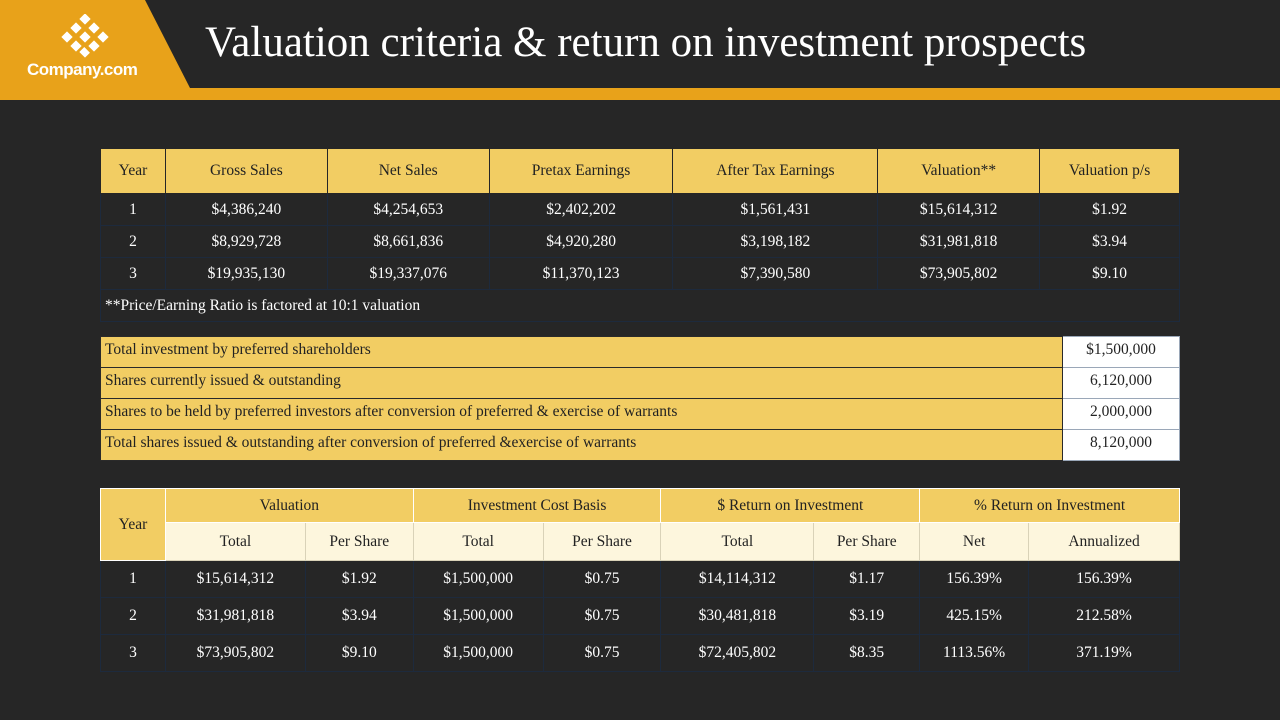 The image size is (1280, 720). I want to click on table-cell: $30,481,818, so click(737, 616).